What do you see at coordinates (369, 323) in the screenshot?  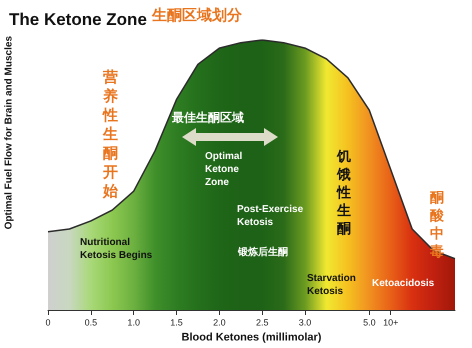 I see `x-tick-label: 5.0` at bounding box center [369, 323].